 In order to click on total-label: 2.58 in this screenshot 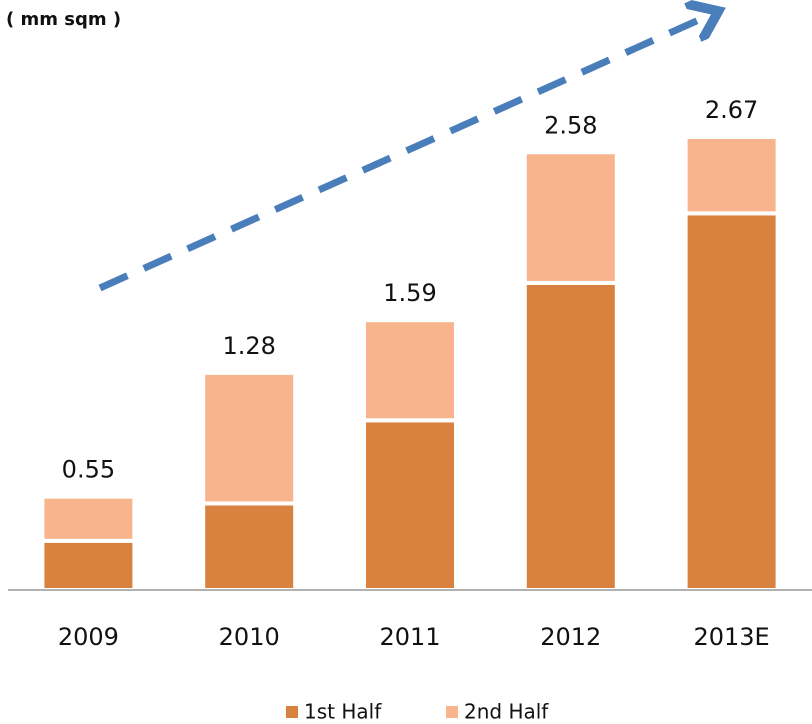, I will do `click(570, 125)`.